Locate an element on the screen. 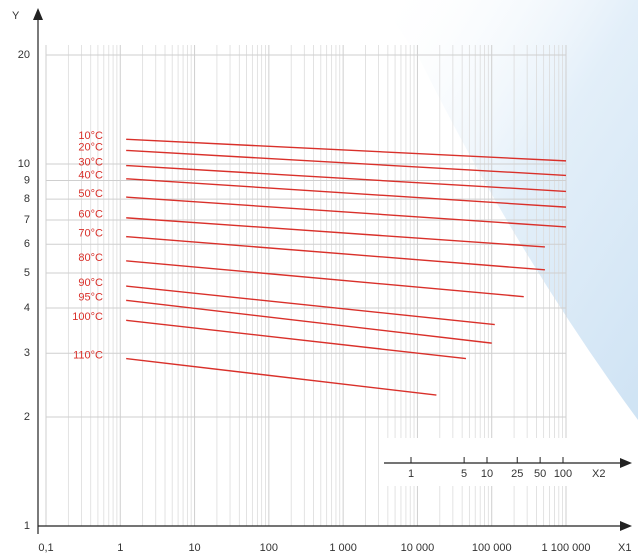 The width and height of the screenshot is (638, 558). x-tick-label: 1 100 000 is located at coordinates (566, 548).